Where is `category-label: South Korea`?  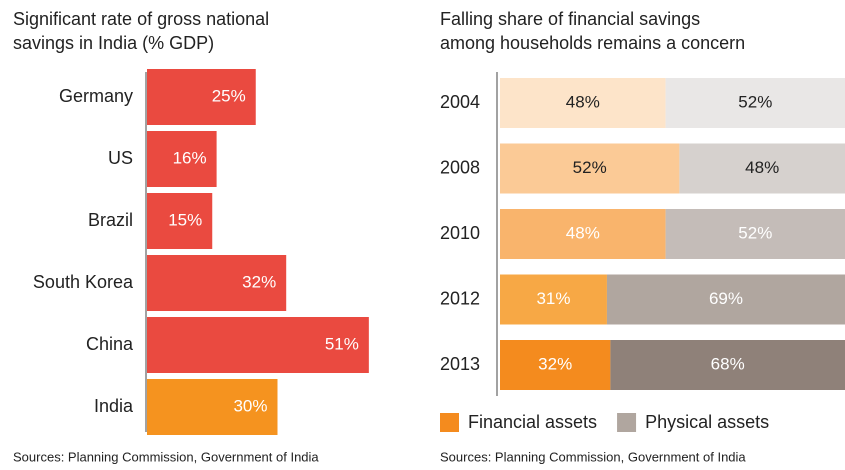 category-label: South Korea is located at coordinates (83, 282).